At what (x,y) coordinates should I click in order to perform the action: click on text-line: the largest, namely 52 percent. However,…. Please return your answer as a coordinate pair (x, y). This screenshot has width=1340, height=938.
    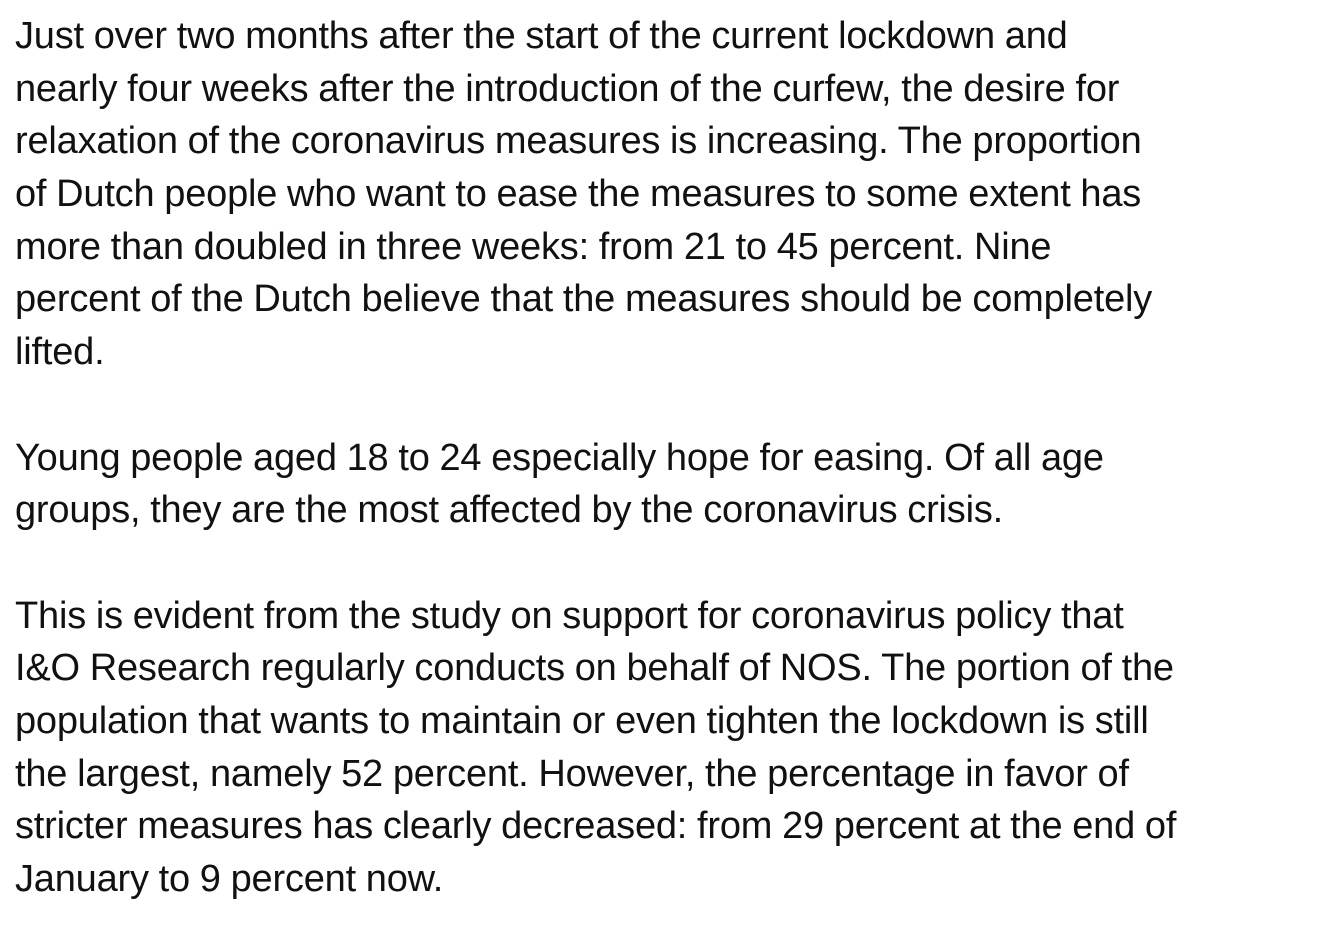
    Looking at the image, I should click on (572, 773).